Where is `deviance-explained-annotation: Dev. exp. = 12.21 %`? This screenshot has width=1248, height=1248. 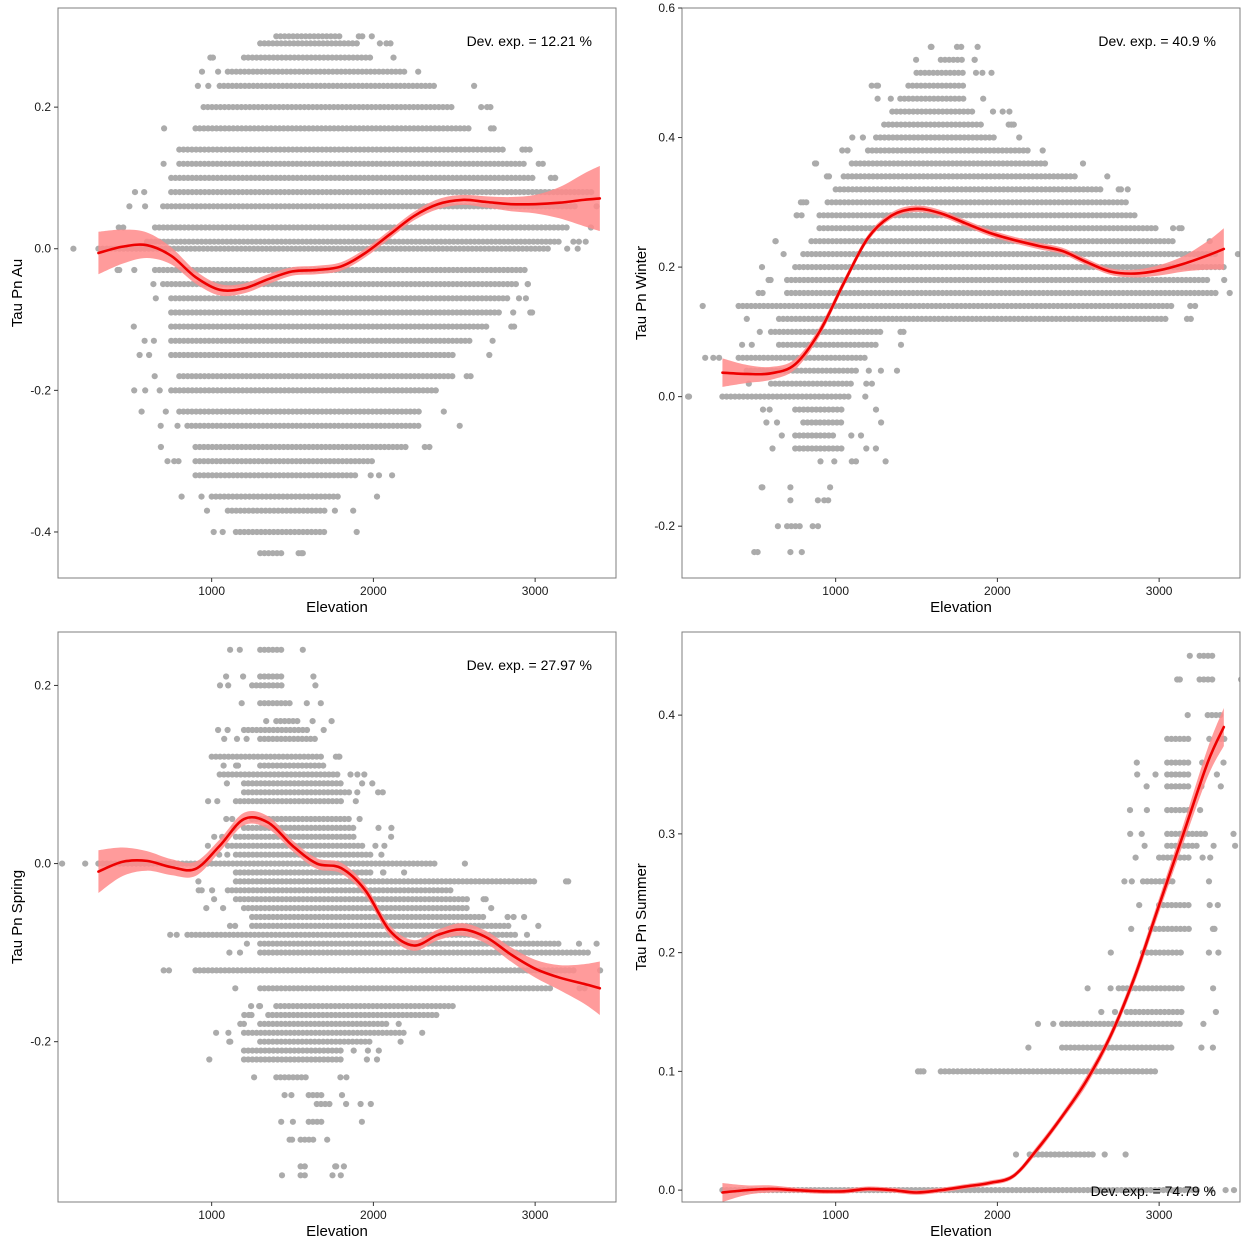
deviance-explained-annotation: Dev. exp. = 12.21 % is located at coordinates (529, 41).